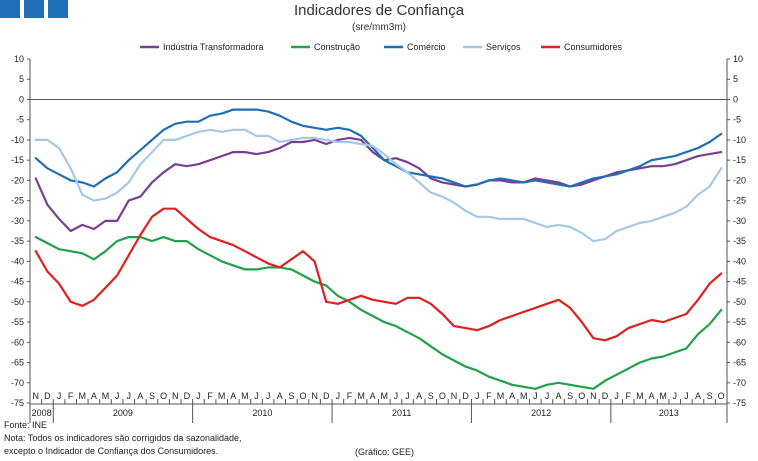  Describe the element at coordinates (739, 363) in the screenshot. I see `y-tick-label-right: -65` at that location.